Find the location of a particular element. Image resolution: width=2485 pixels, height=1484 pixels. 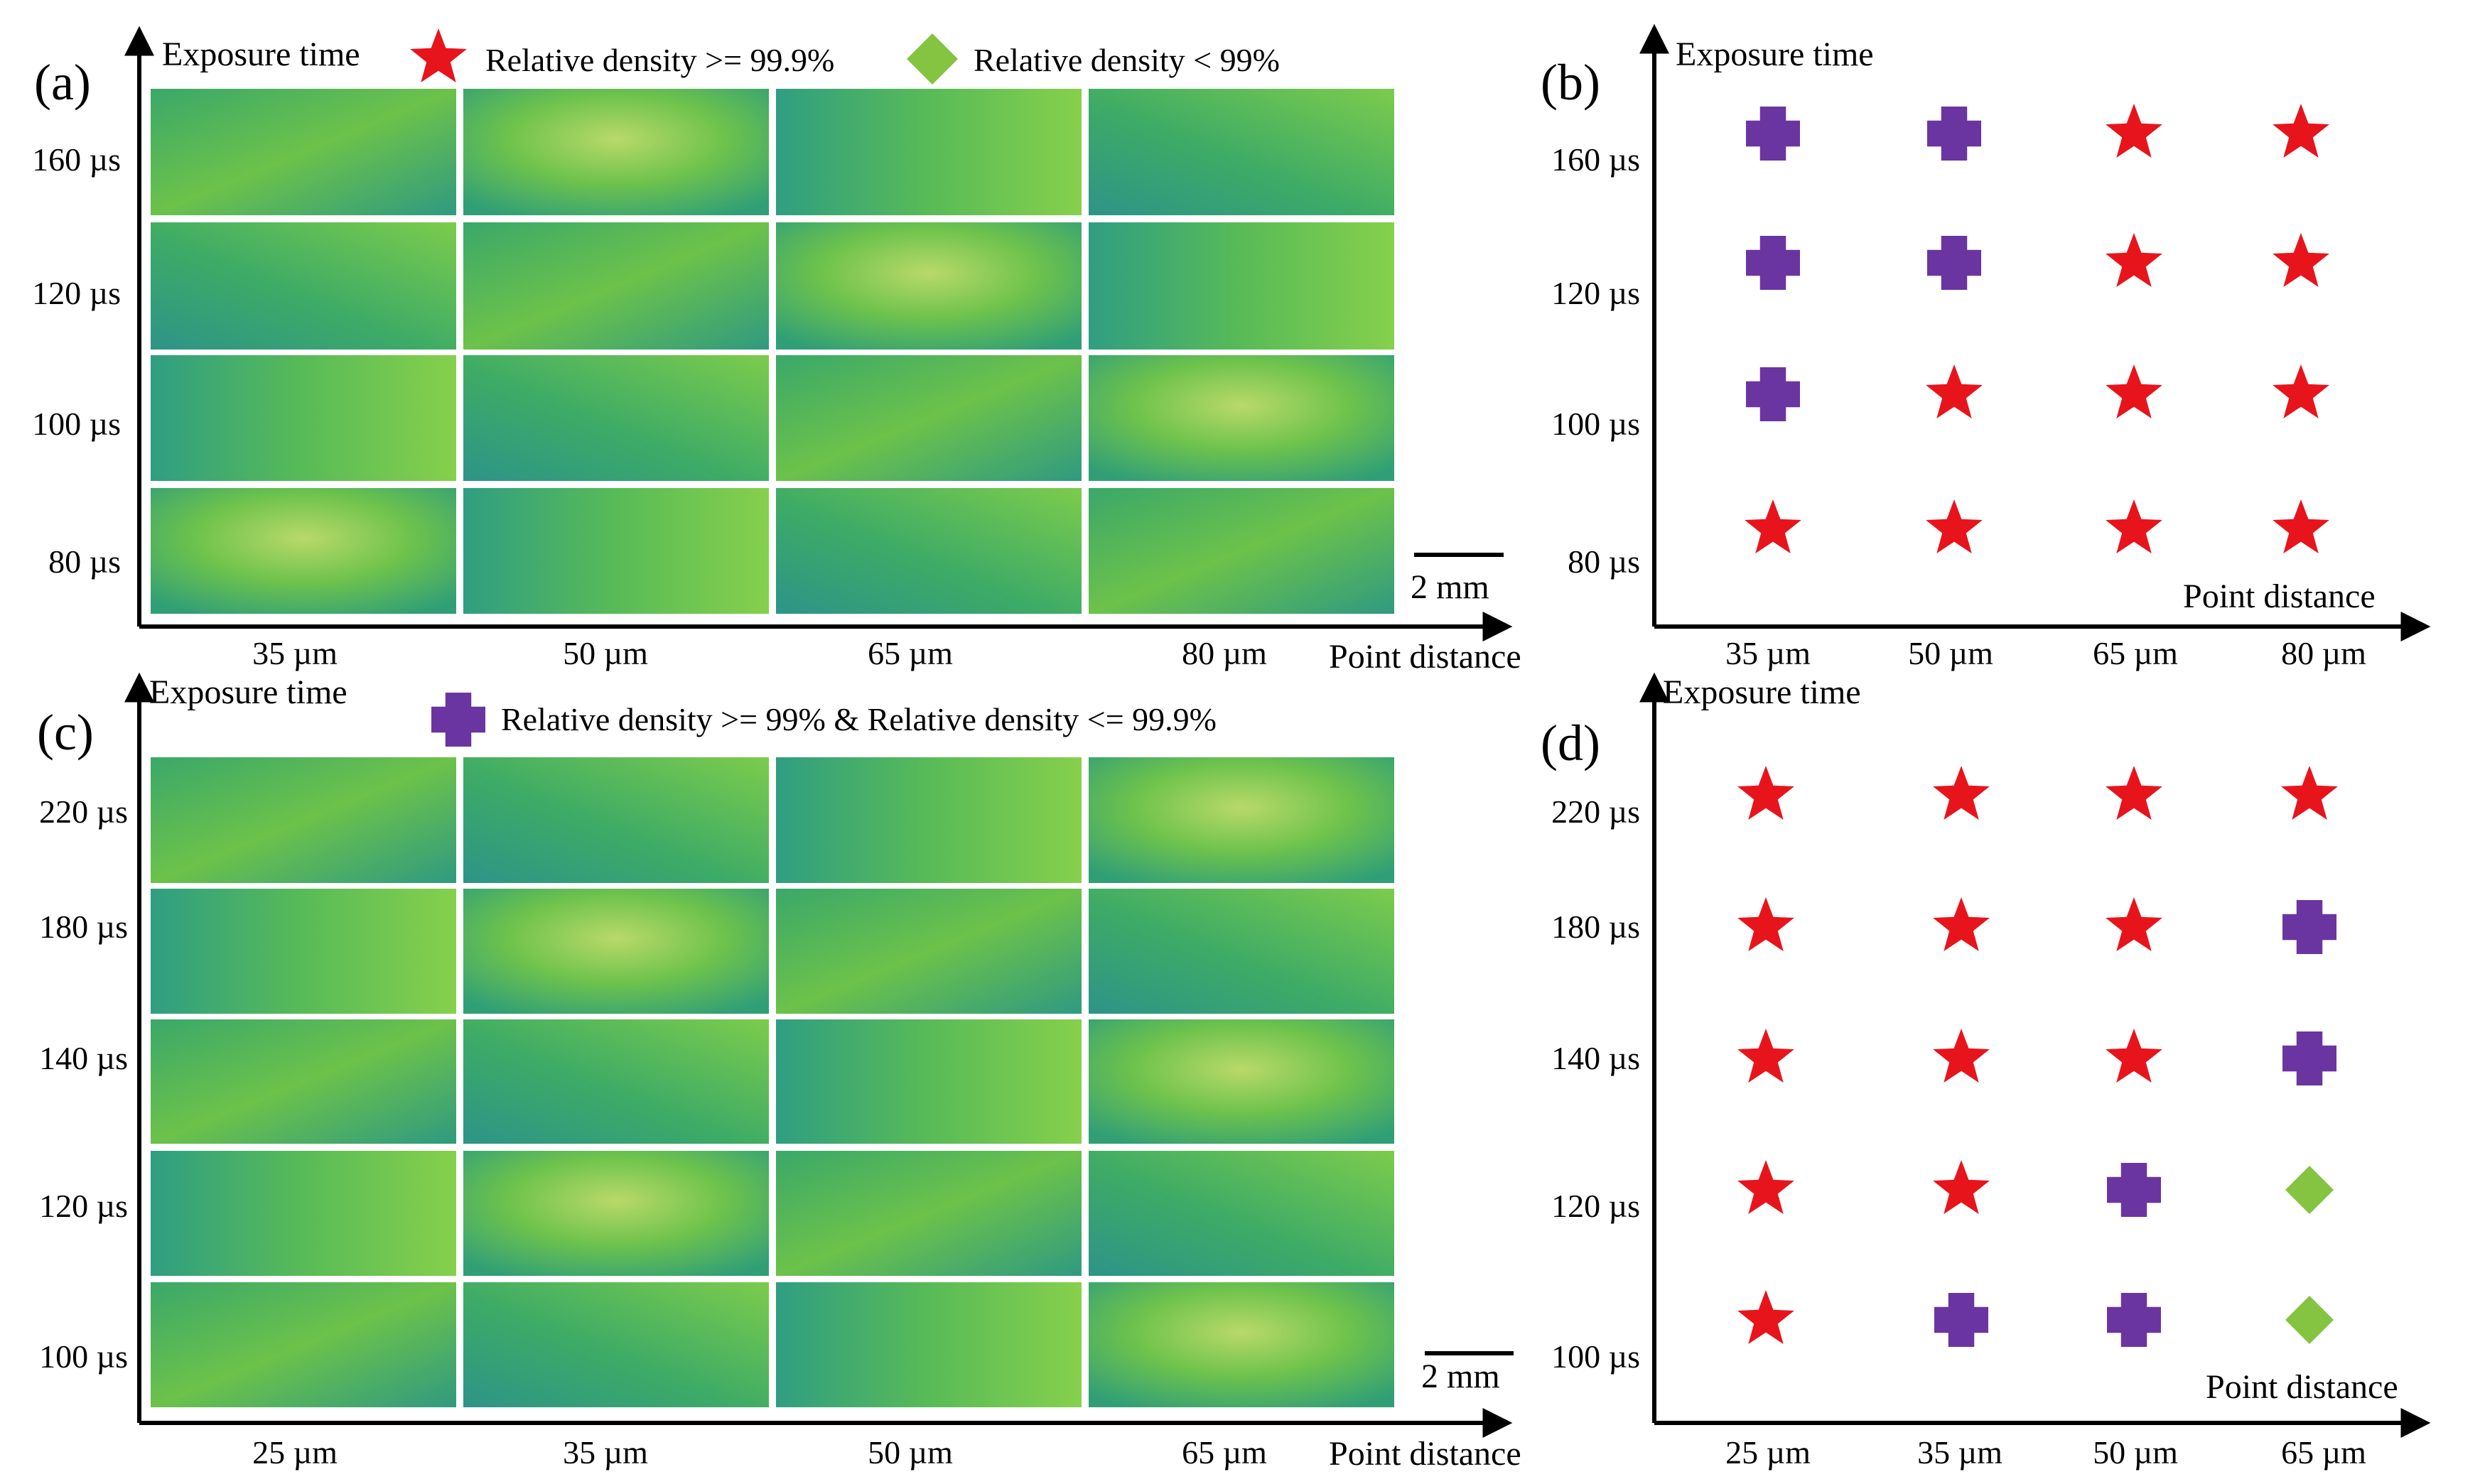

panel-b-markers is located at coordinates (2037, 328).